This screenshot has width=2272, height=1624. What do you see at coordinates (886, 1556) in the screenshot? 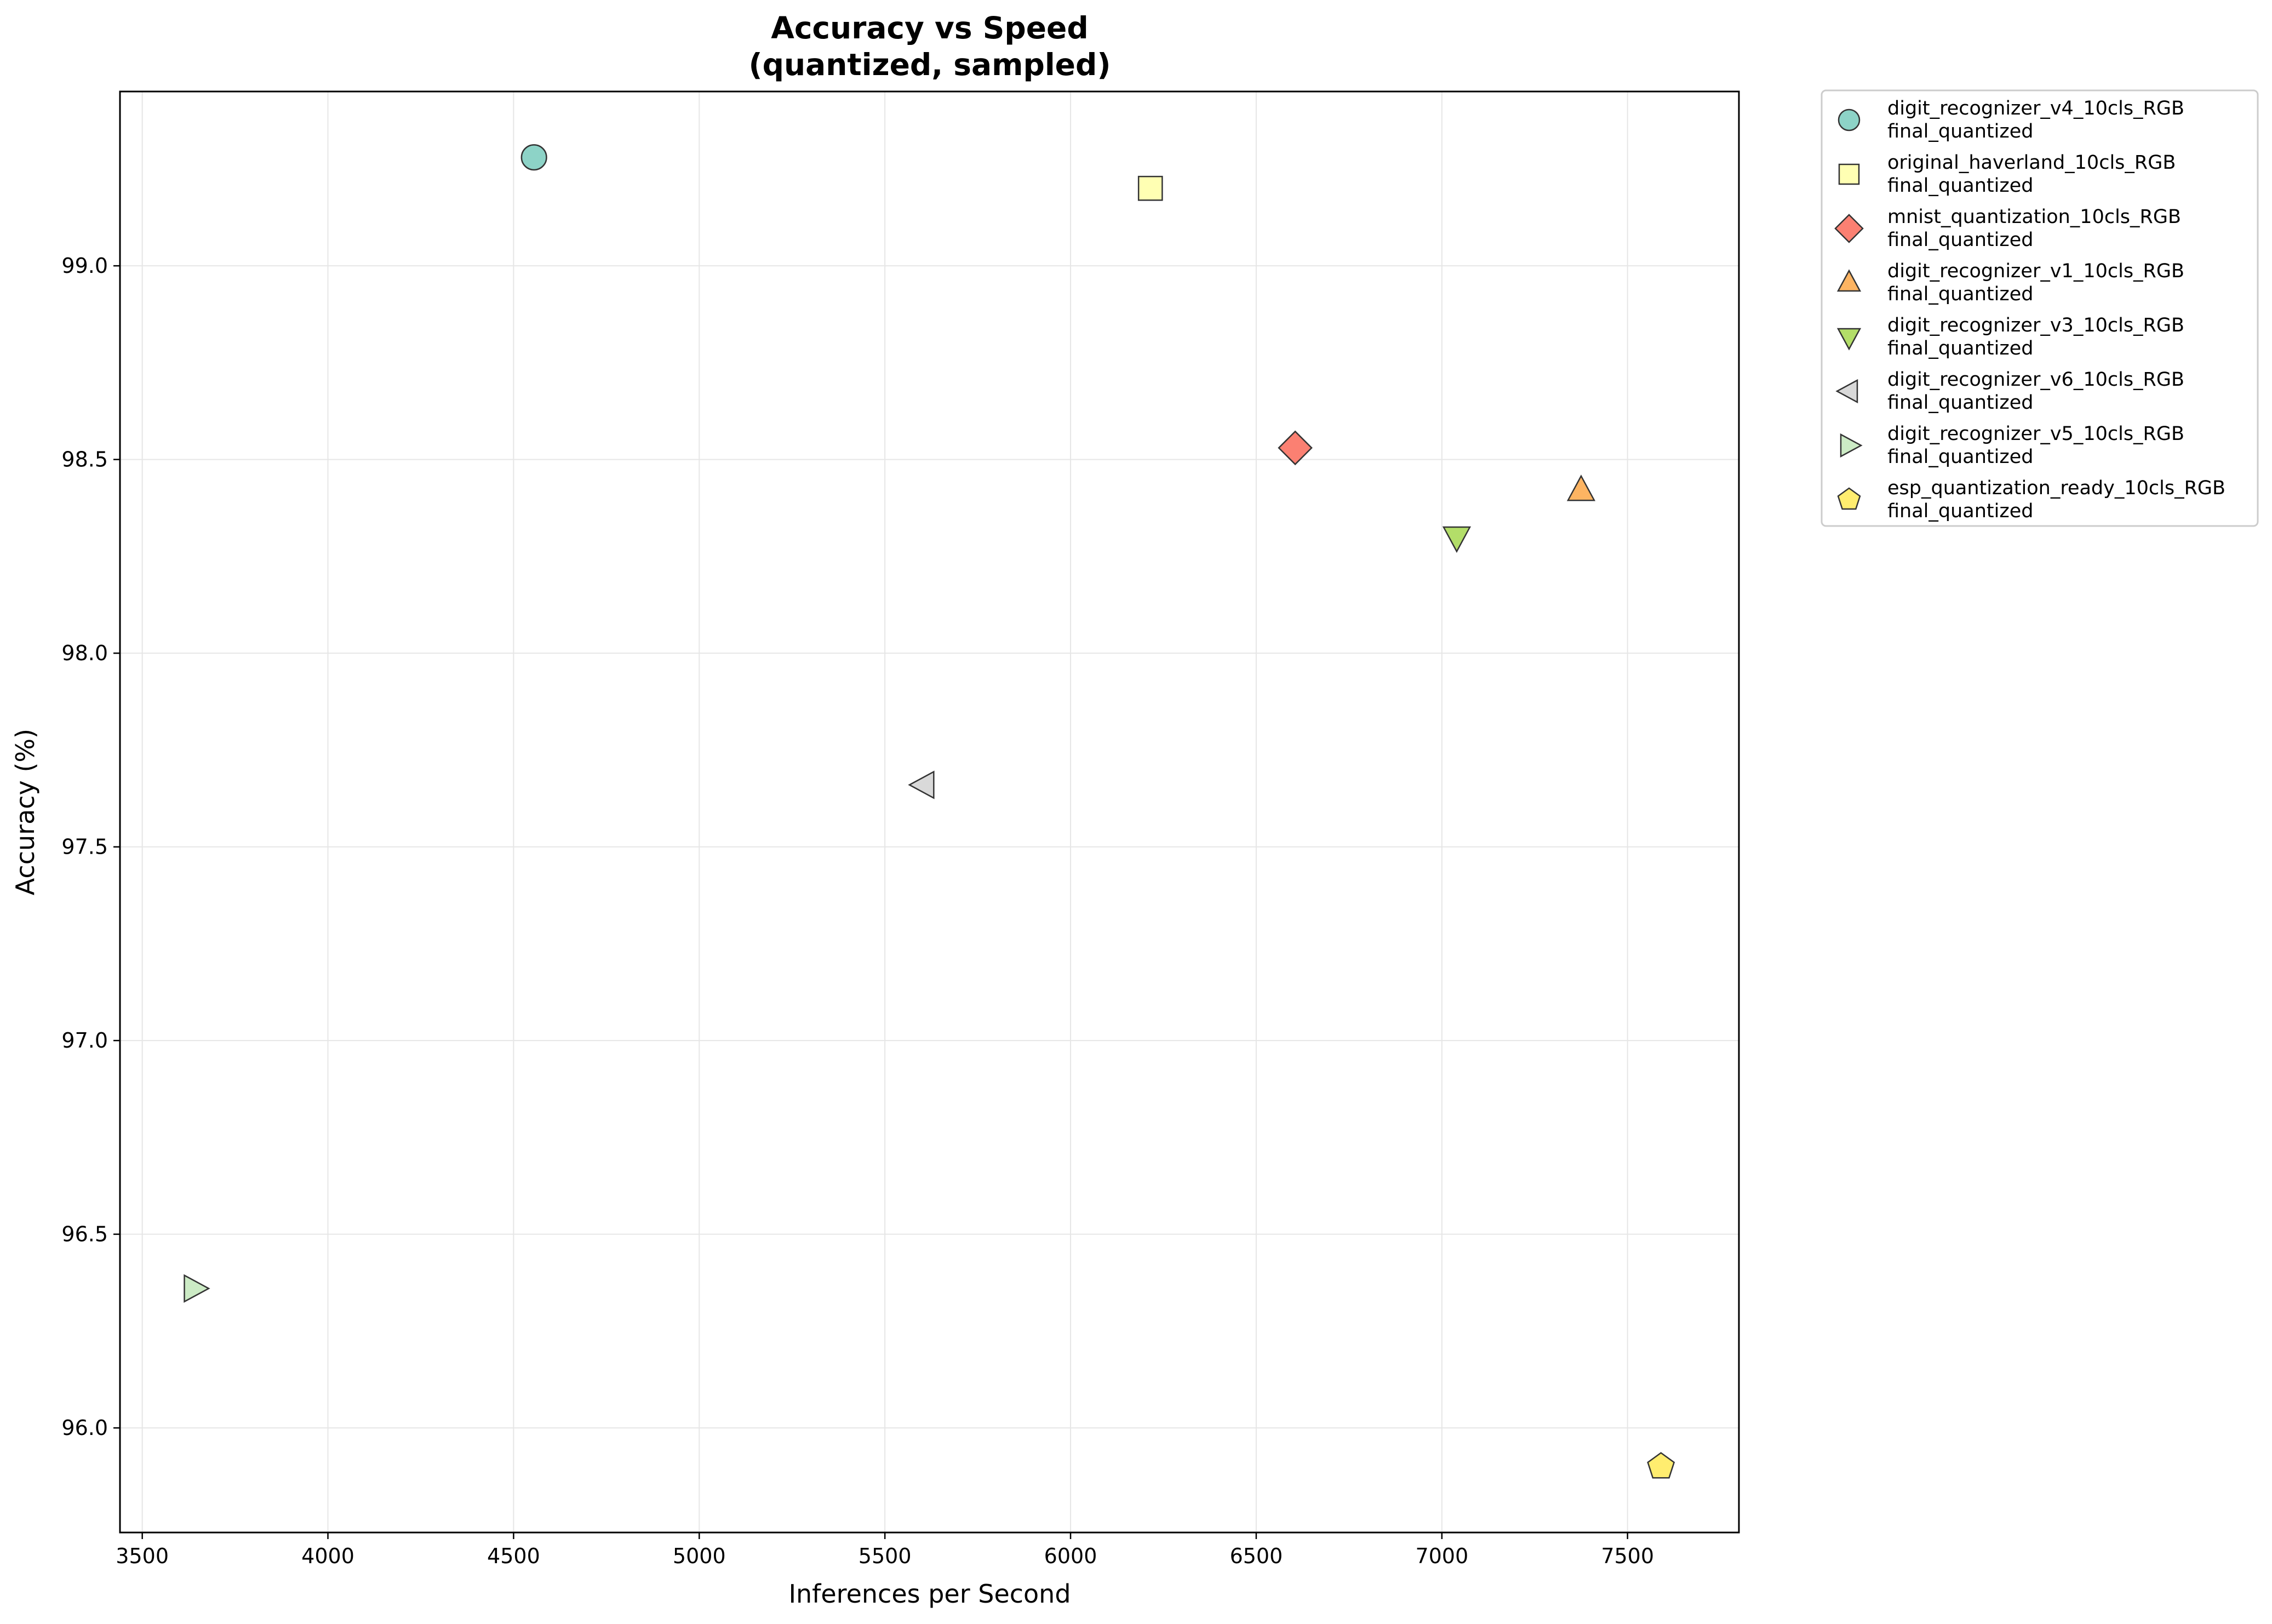
I see `x-tick-label: 5500` at bounding box center [886, 1556].